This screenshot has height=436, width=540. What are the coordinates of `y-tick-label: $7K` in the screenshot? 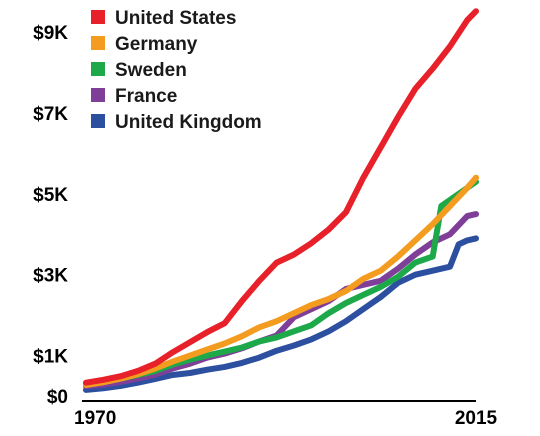 It's located at (50, 114).